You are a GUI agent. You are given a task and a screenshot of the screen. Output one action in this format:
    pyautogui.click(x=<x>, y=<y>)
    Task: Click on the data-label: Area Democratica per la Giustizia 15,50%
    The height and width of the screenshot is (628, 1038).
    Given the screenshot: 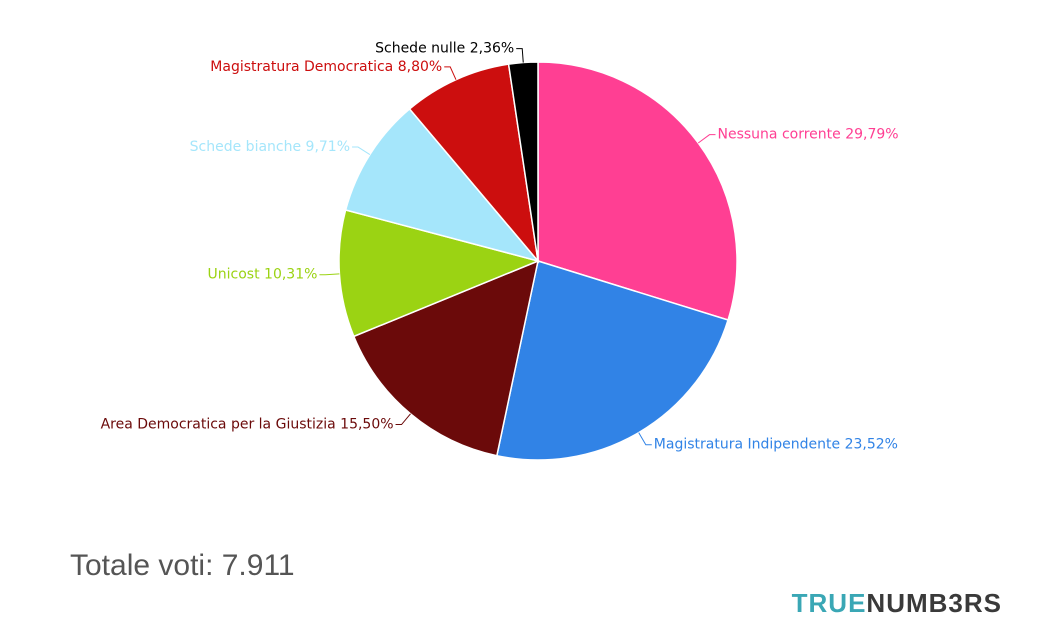 What is the action you would take?
    pyautogui.click(x=247, y=425)
    